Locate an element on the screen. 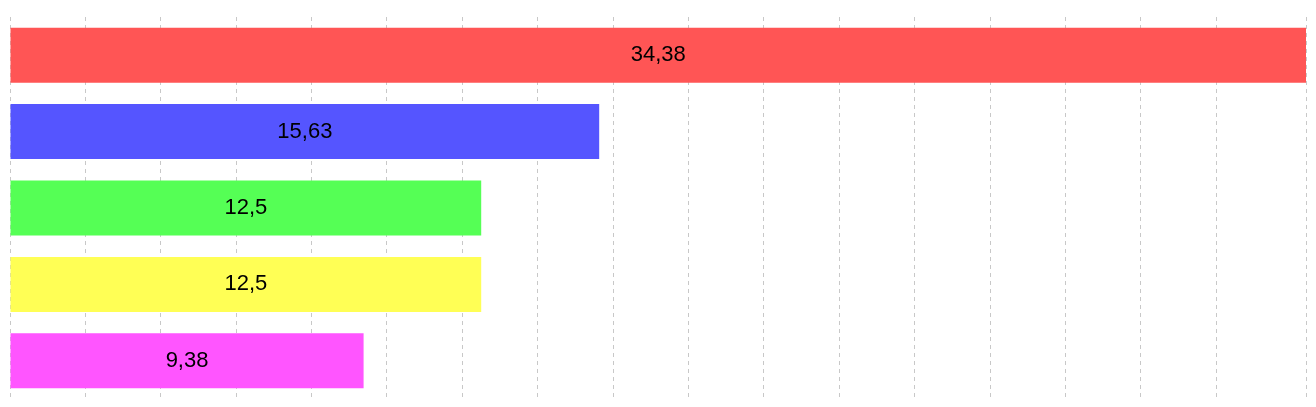  data-label: 9,38 is located at coordinates (187, 359).